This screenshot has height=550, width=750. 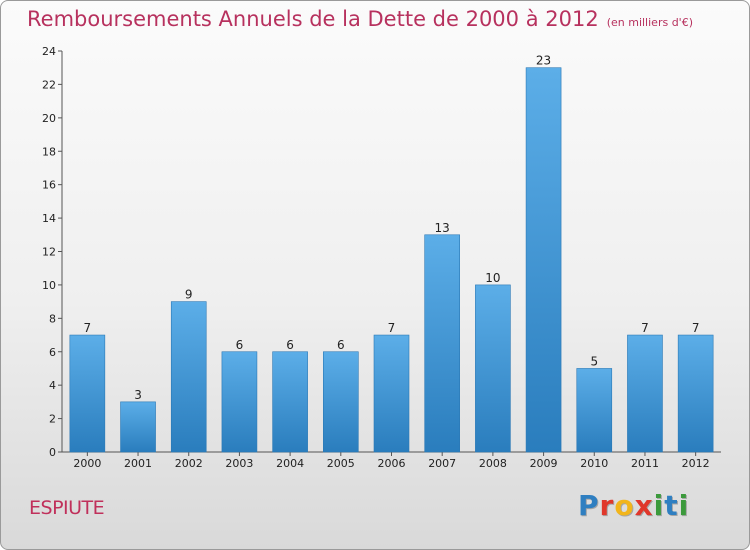 I want to click on x-tick-label: 2000, so click(x=87, y=463).